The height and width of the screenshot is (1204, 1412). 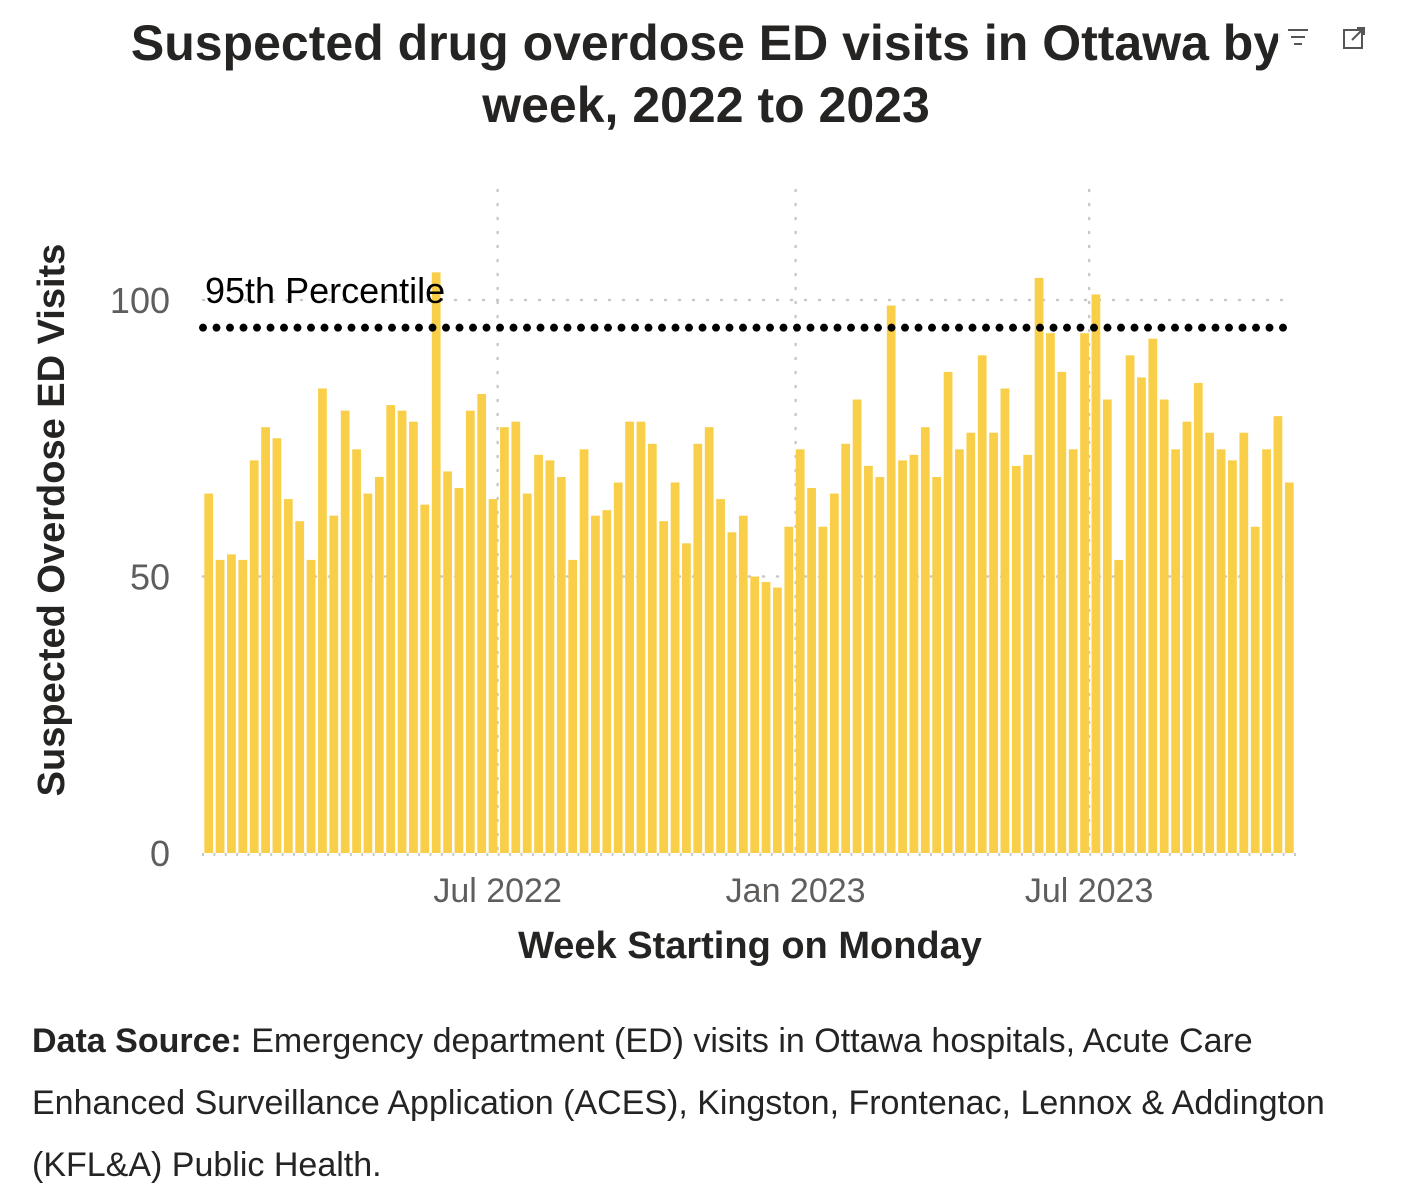 What do you see at coordinates (1039, 565) in the screenshot?
I see `bar: 104` at bounding box center [1039, 565].